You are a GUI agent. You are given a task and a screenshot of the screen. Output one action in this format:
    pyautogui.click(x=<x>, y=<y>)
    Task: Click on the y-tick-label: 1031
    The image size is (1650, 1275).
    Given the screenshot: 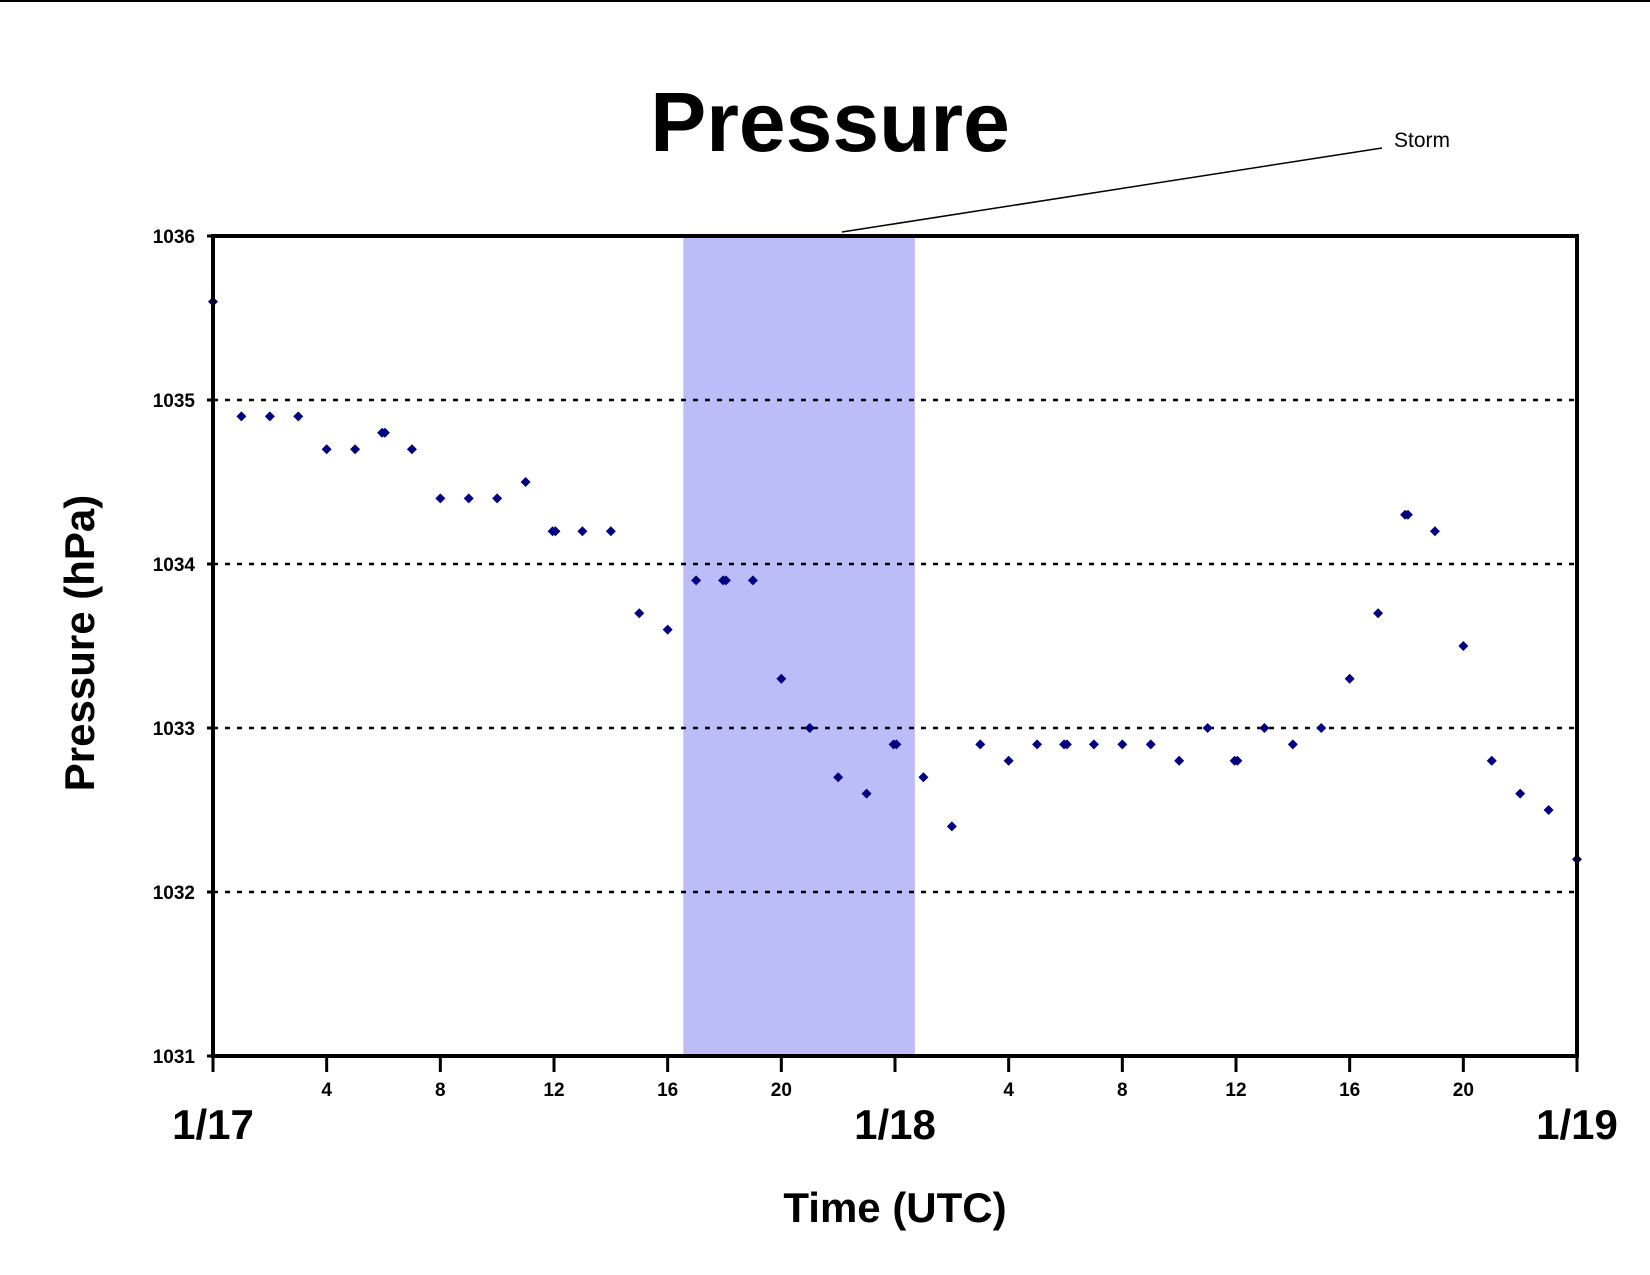 What is the action you would take?
    pyautogui.click(x=174, y=1057)
    